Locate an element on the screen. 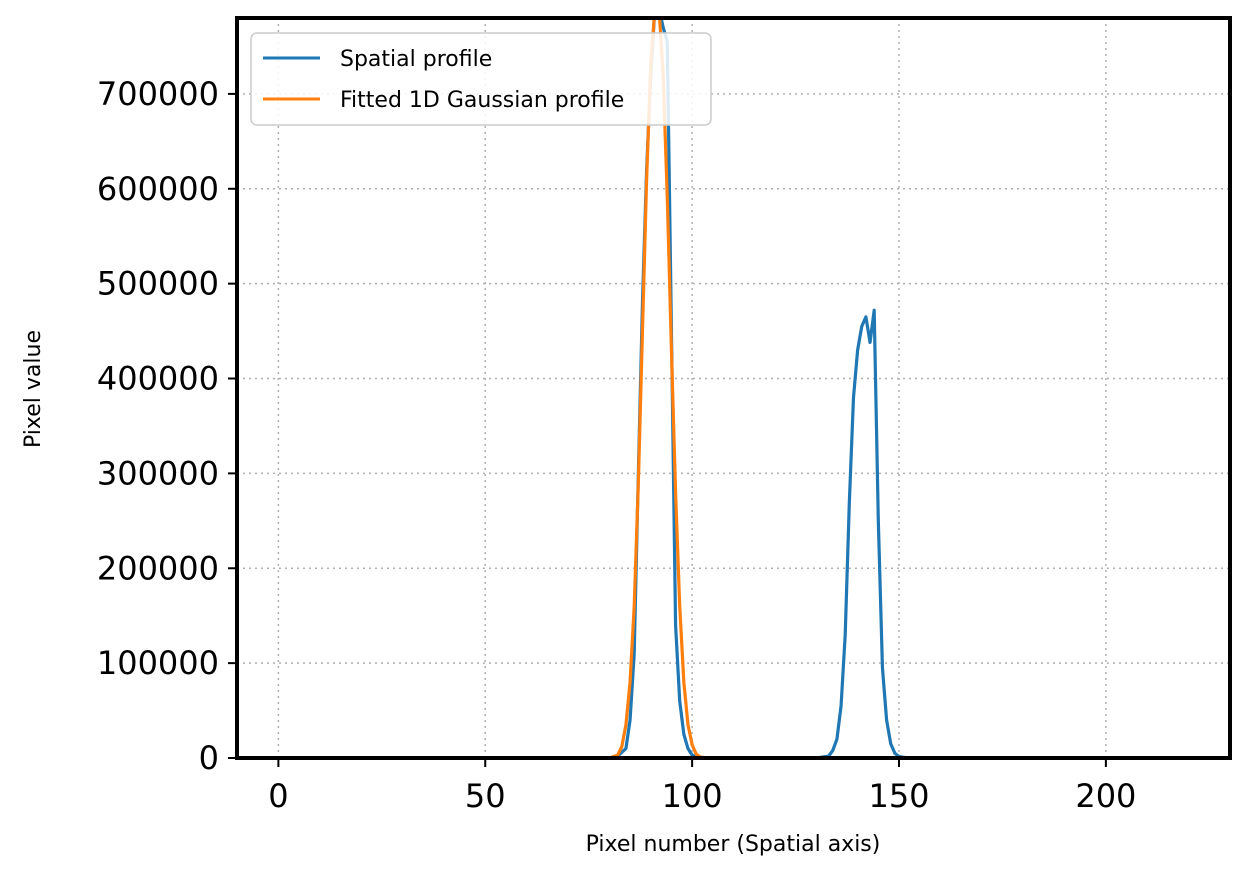 The height and width of the screenshot is (877, 1249). x-tick-label: 0 is located at coordinates (278, 796).